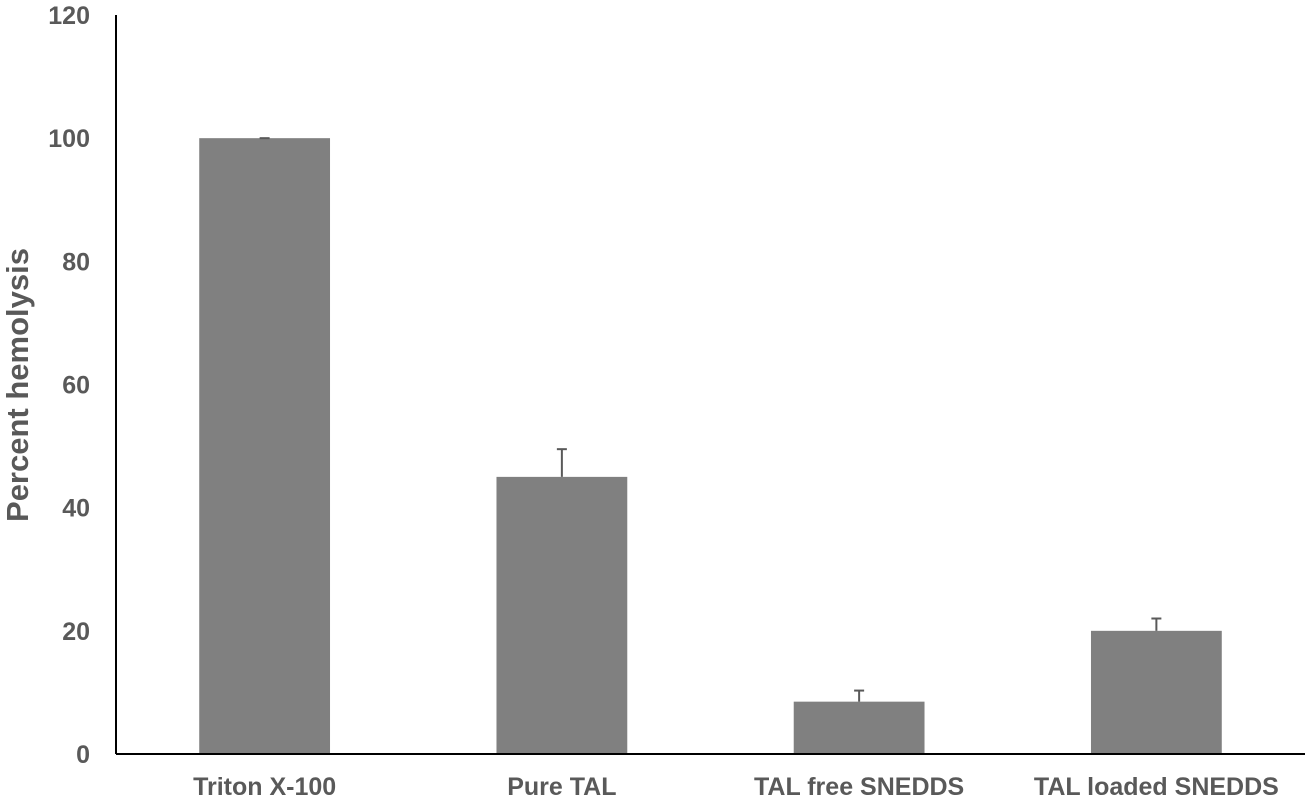  I want to click on y-tick-label: 100, so click(69, 139).